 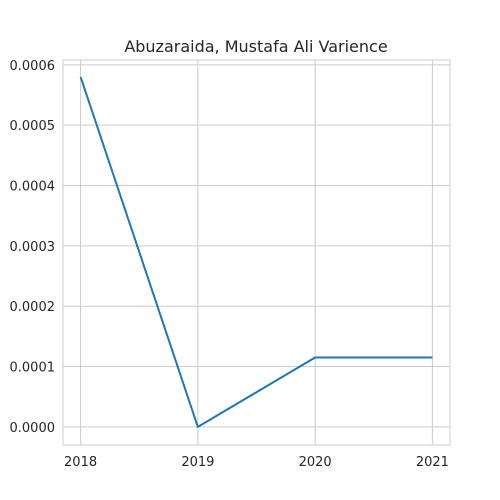 What do you see at coordinates (33, 187) in the screenshot?
I see `y-tick-label: 0.0004` at bounding box center [33, 187].